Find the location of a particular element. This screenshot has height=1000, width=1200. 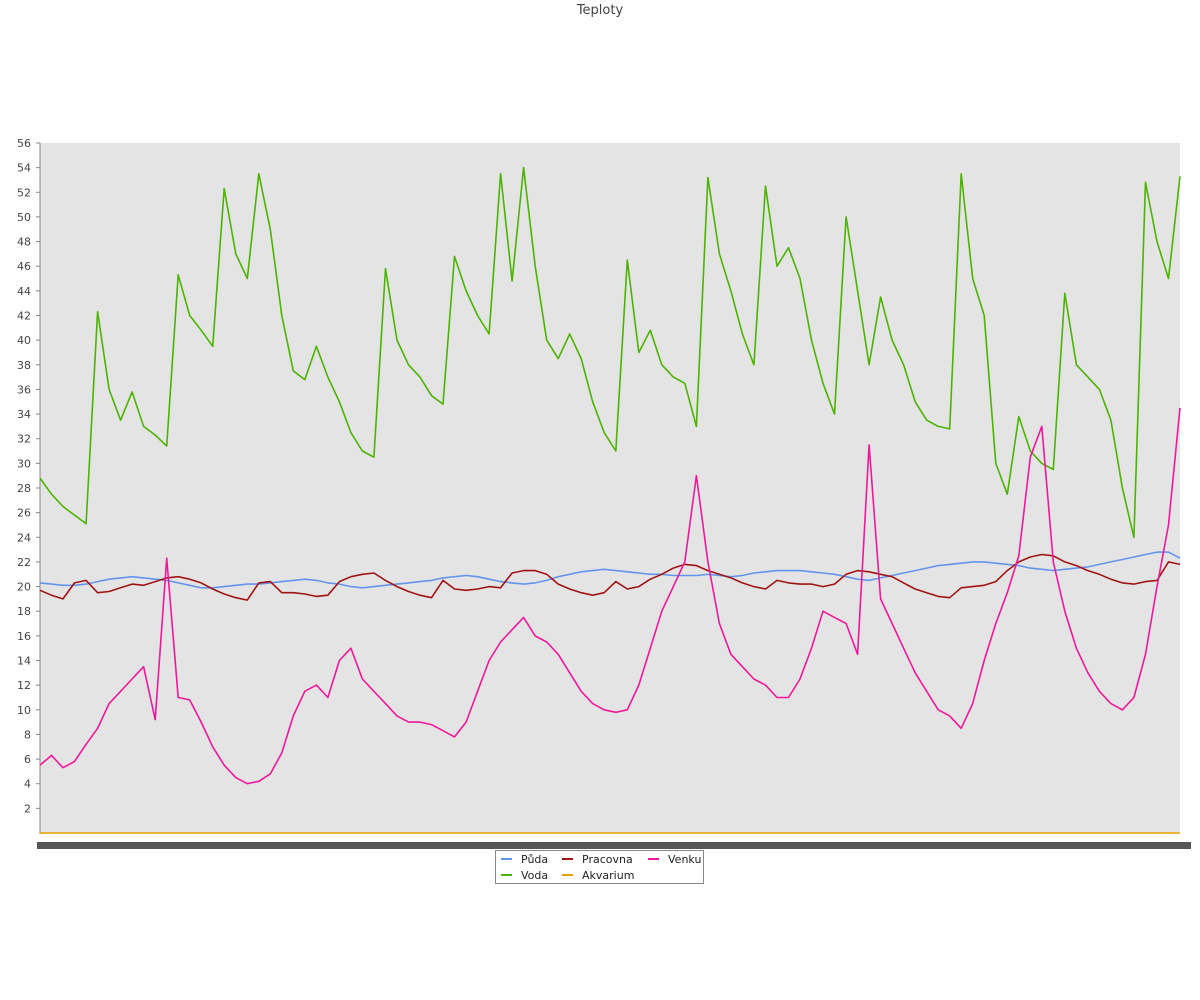

legend-label: Venku is located at coordinates (685, 859).